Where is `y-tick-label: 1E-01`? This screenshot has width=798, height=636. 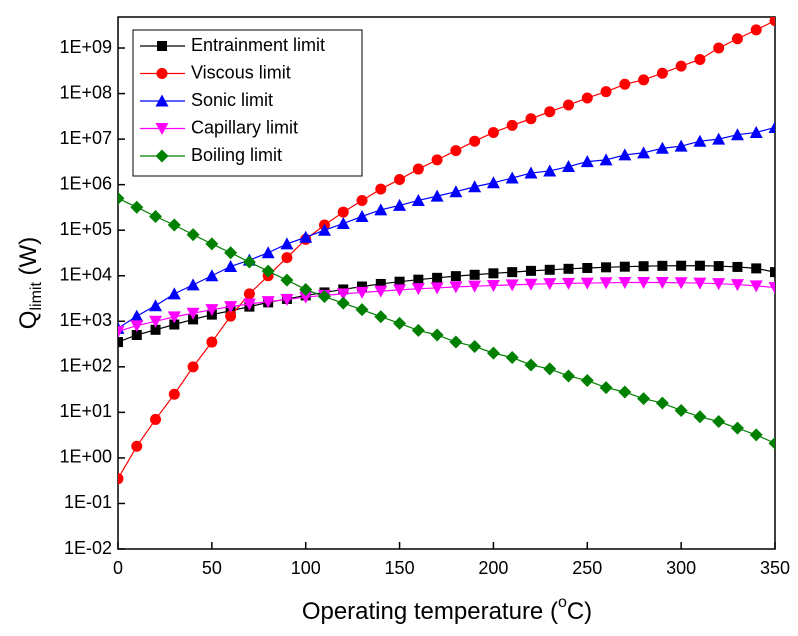 y-tick-label: 1E-01 is located at coordinates (88, 502).